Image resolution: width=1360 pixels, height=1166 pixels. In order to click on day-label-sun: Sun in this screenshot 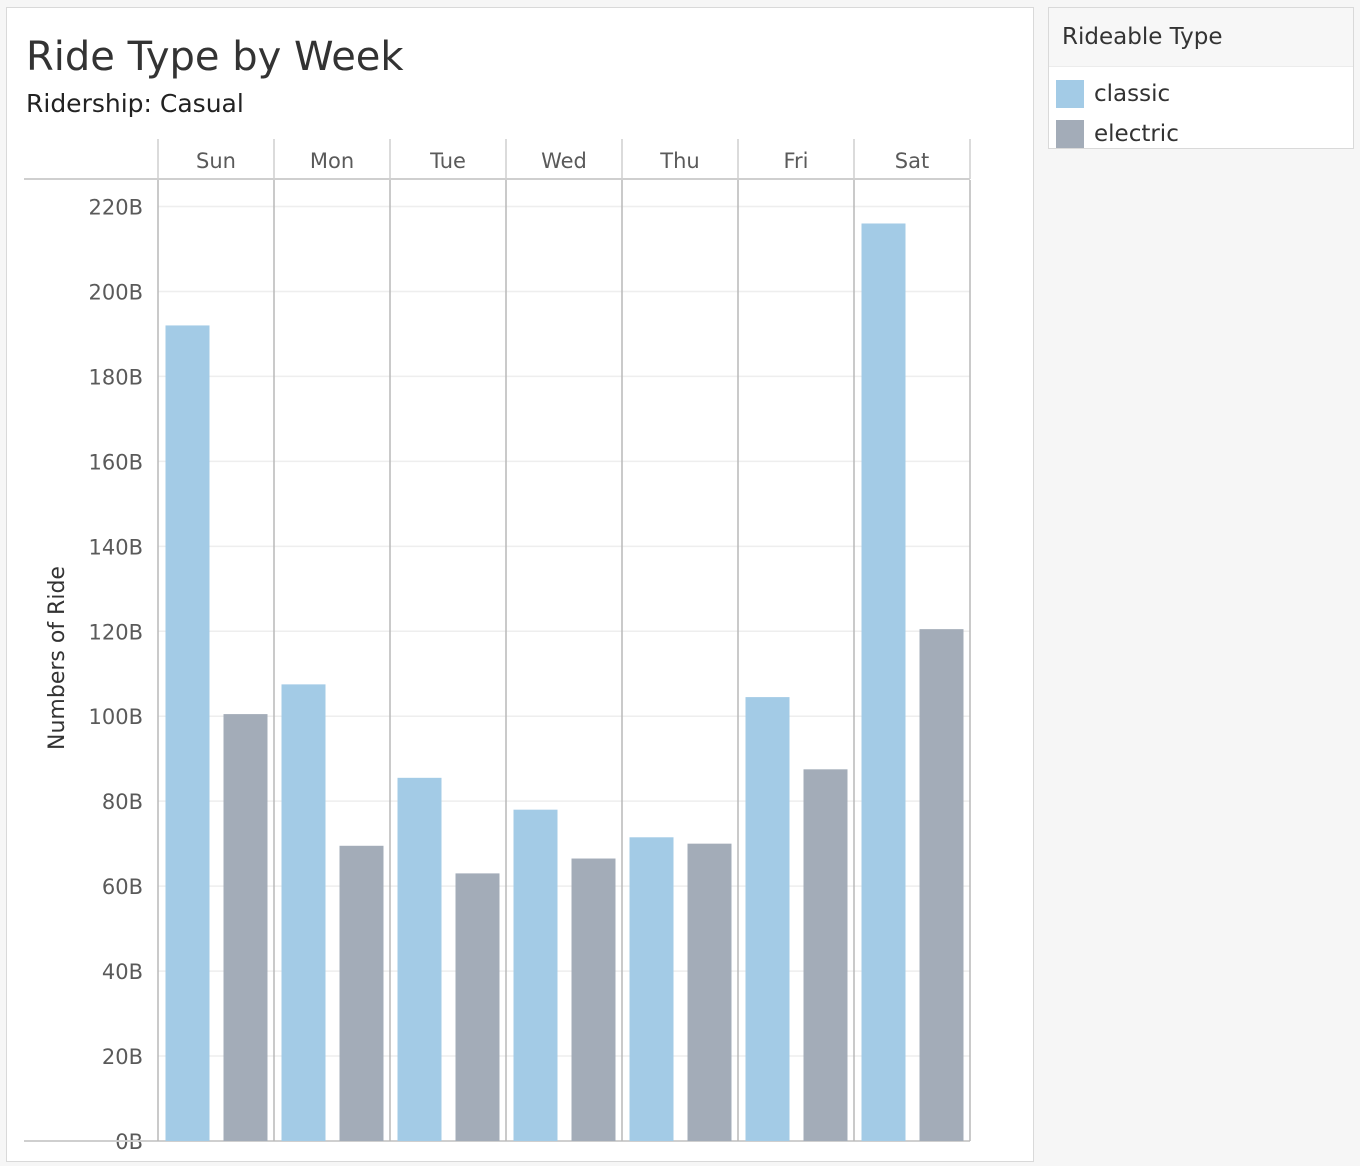, I will do `click(216, 161)`.